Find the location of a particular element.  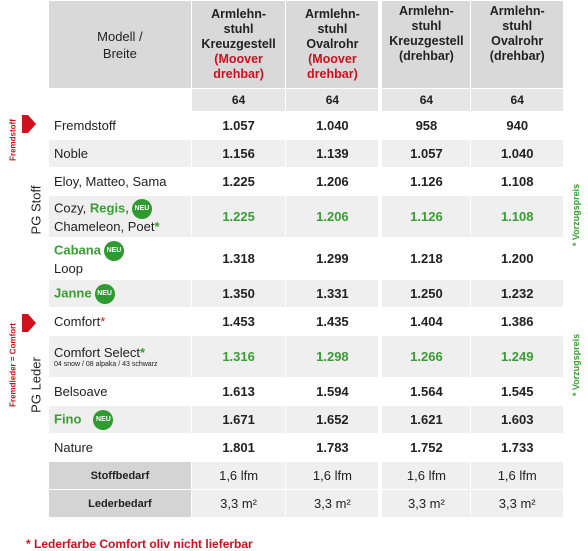

row-name: Comfort* is located at coordinates (120, 321).